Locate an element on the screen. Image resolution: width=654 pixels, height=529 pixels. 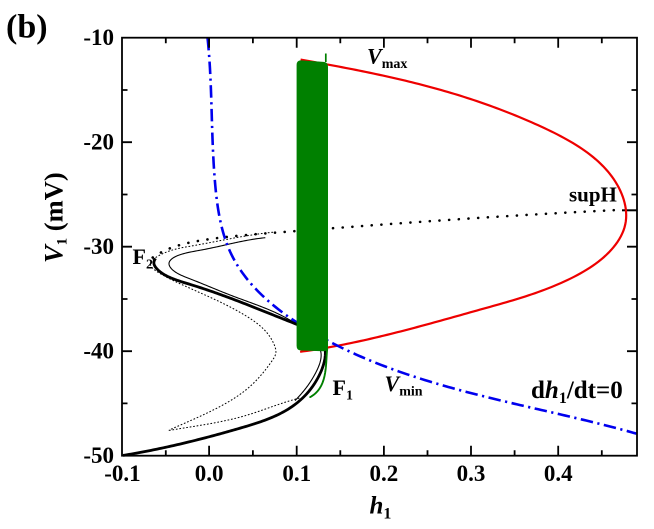
svg-text: -0.1 is located at coordinates (122, 473).